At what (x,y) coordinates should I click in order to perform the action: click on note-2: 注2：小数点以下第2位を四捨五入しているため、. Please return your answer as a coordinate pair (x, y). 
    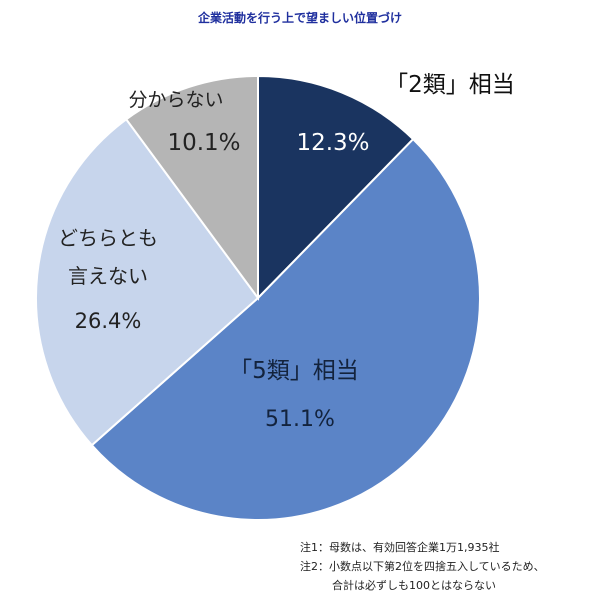
    Looking at the image, I should click on (422, 566).